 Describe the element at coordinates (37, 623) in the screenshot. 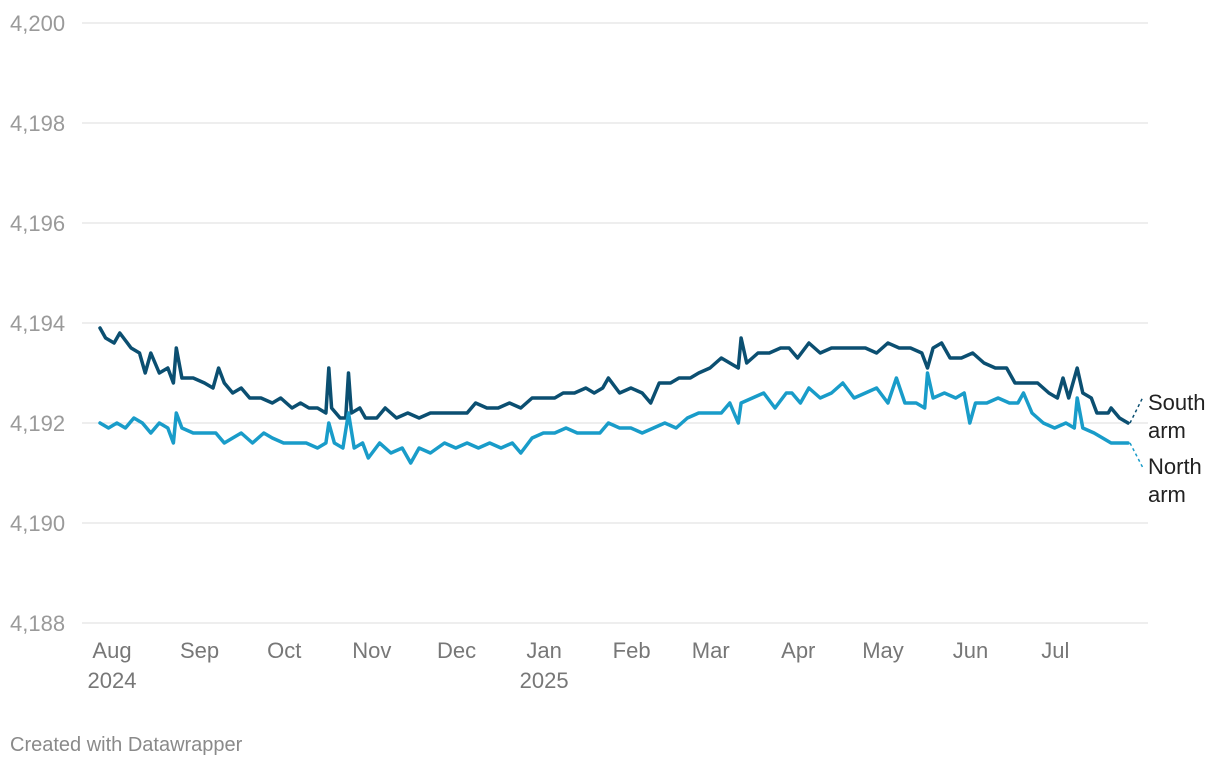

I see `y-tick-label: 4,188` at that location.